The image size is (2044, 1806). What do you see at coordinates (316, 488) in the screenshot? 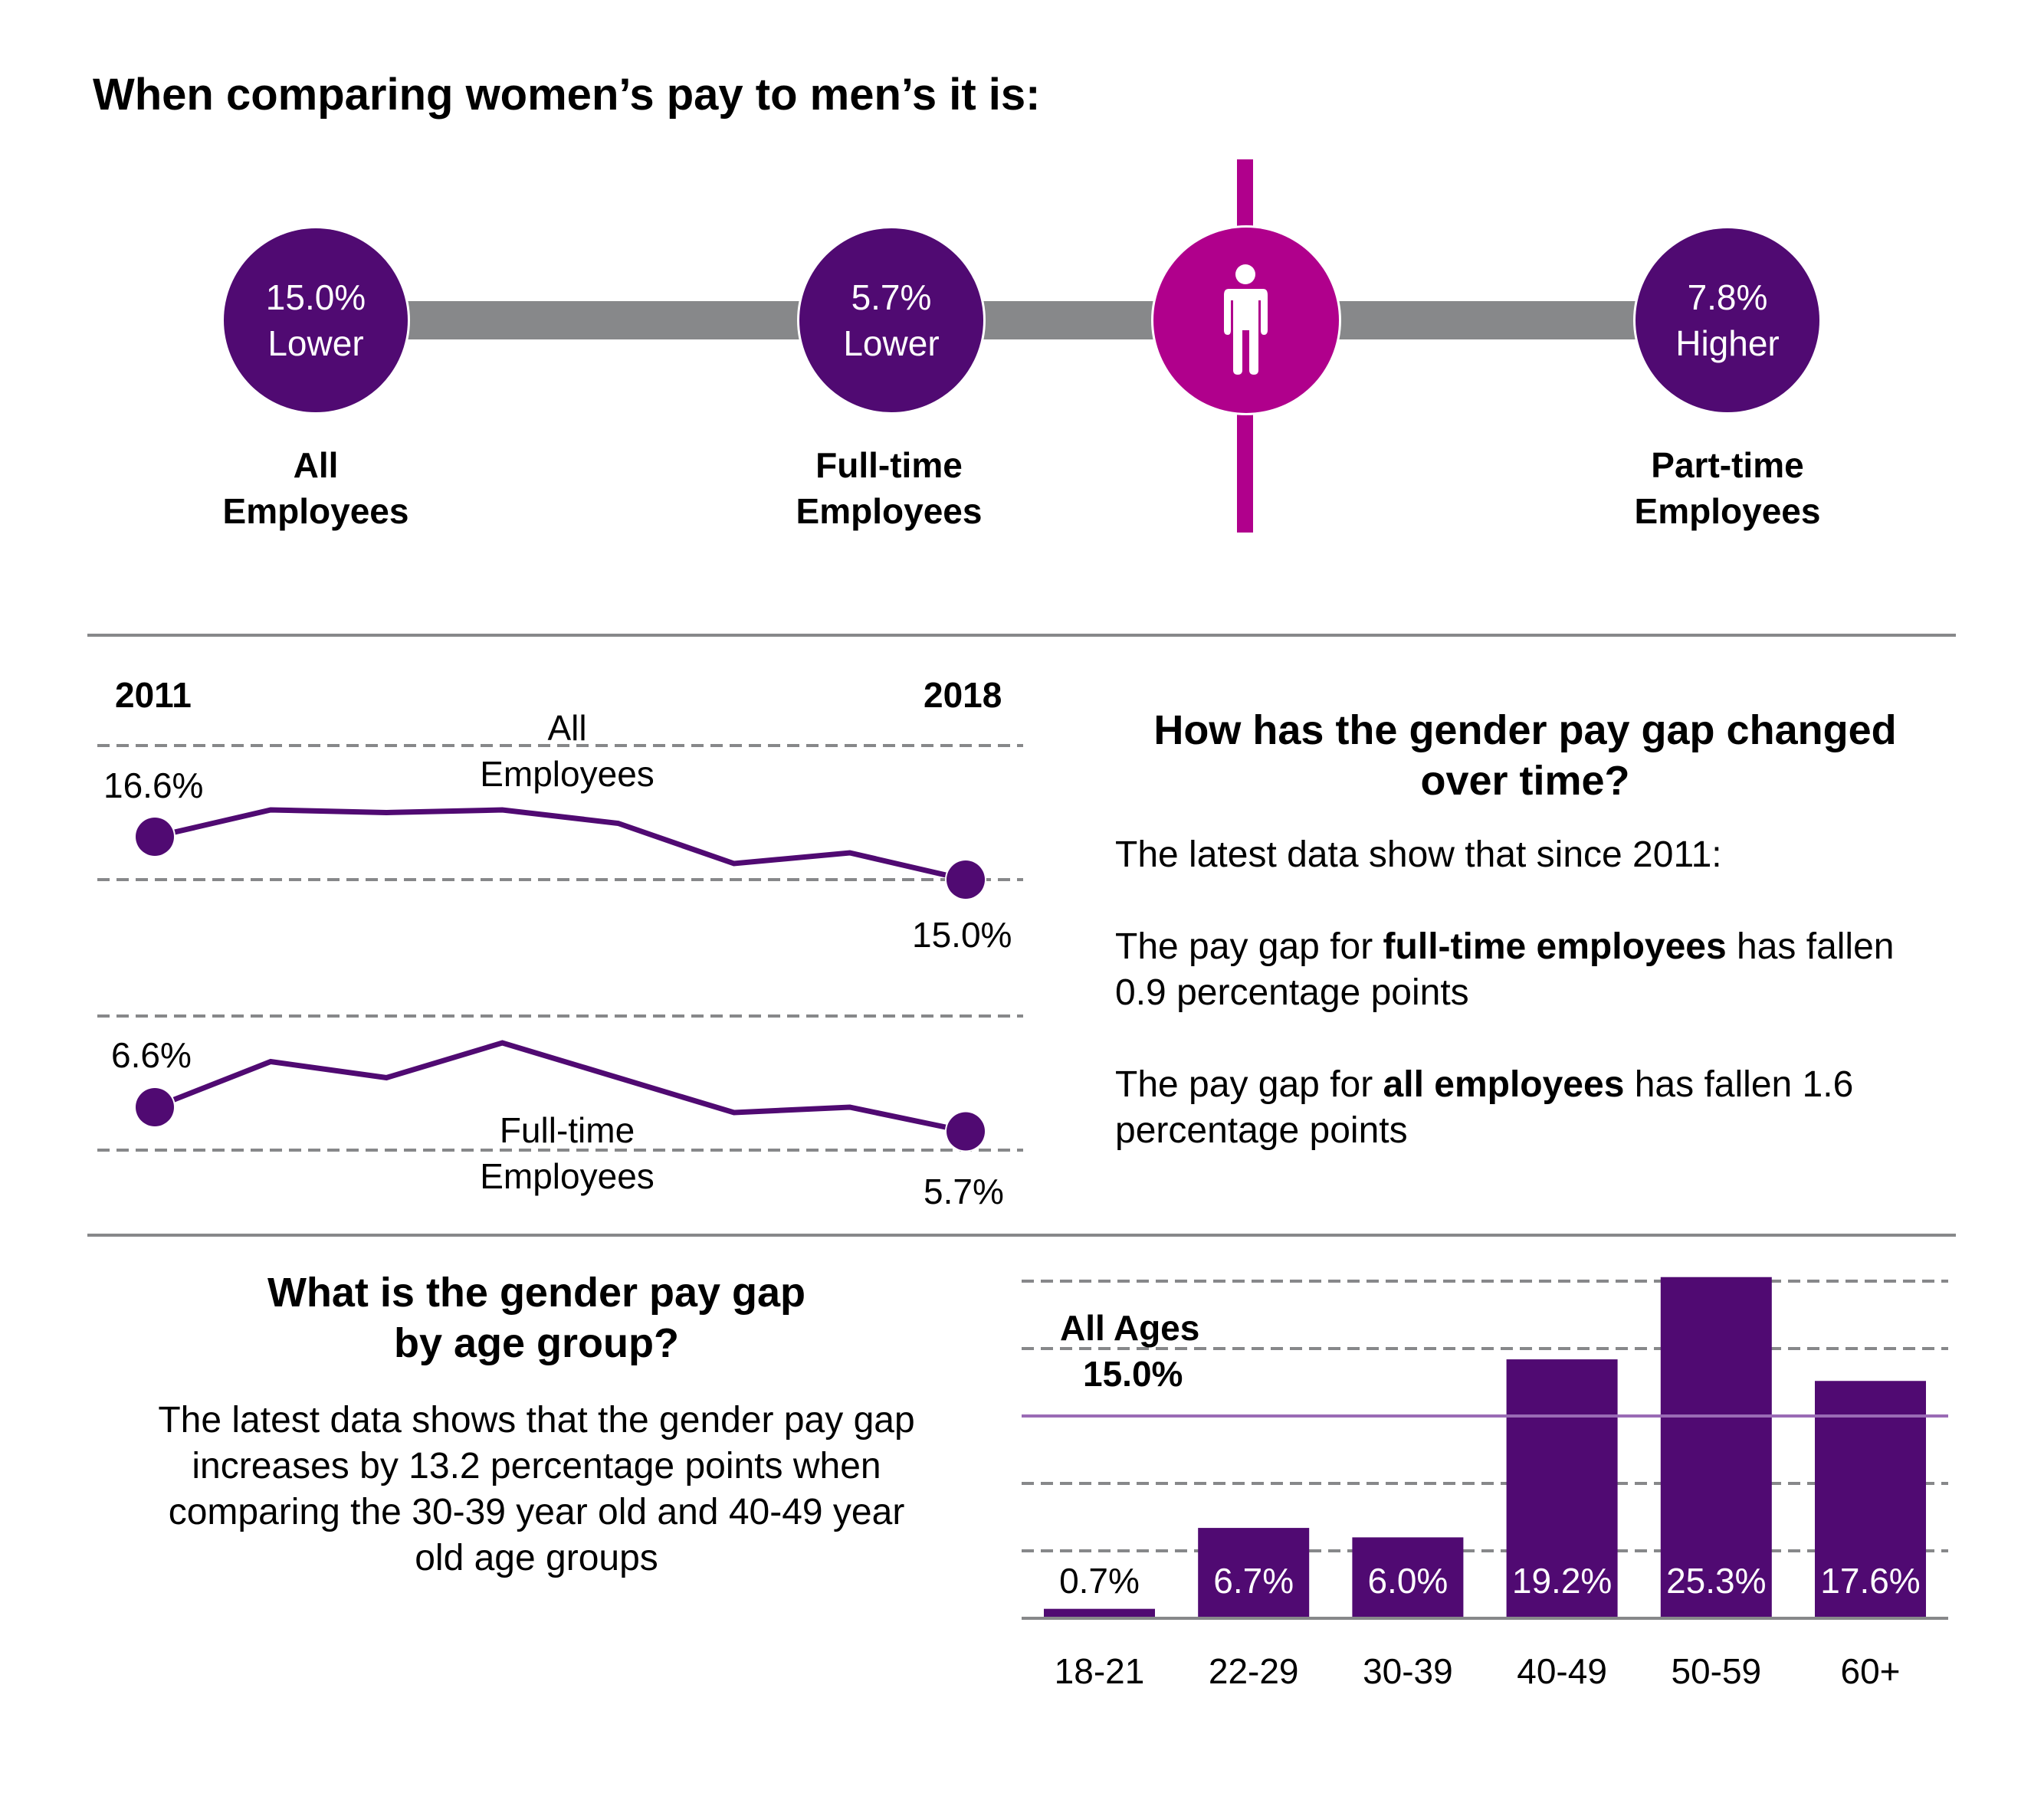
I see `all-employees-label: All Employees` at bounding box center [316, 488].